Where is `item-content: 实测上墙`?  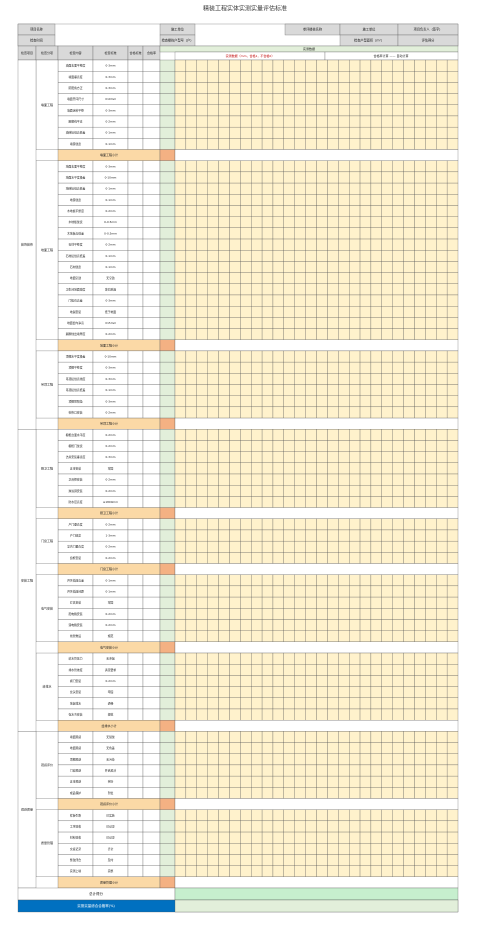 item-content: 实测上墙 is located at coordinates (75, 871).